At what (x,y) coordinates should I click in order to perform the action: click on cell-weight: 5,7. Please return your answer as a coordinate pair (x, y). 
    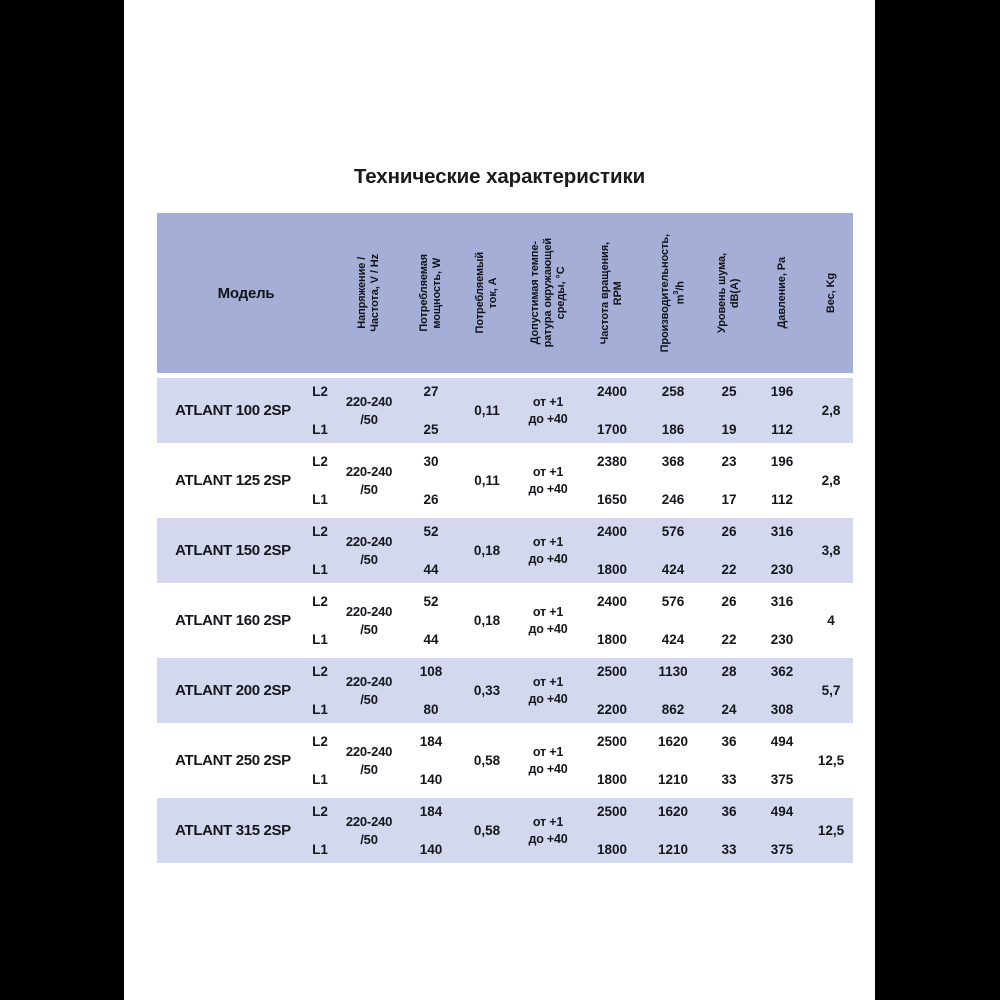
    Looking at the image, I should click on (831, 690).